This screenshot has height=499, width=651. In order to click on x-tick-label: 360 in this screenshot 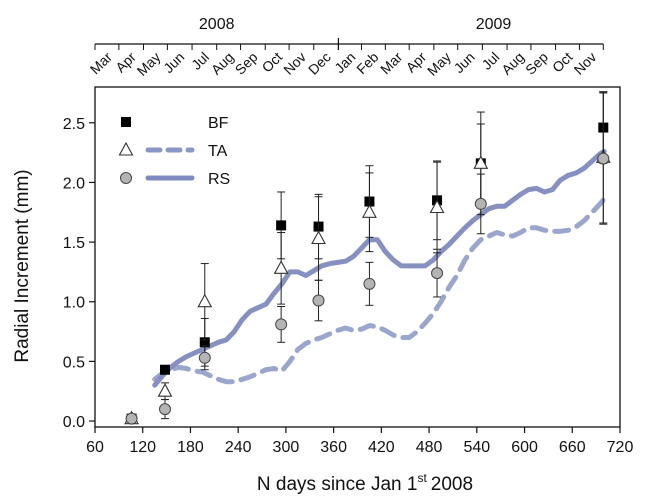, I will do `click(333, 447)`.